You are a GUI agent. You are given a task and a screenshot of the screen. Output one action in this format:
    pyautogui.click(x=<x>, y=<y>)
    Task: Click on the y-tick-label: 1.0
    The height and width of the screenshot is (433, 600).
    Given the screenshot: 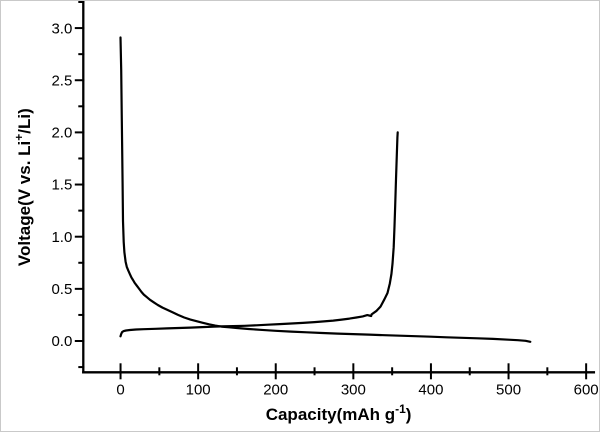 What is the action you would take?
    pyautogui.click(x=61, y=237)
    